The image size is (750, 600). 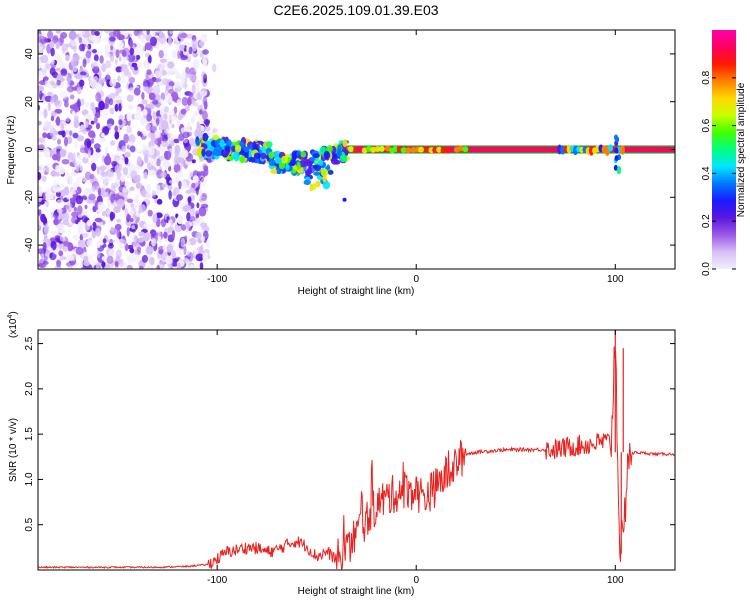 What do you see at coordinates (272, 167) in the screenshot?
I see `spectrogram-echo` at bounding box center [272, 167].